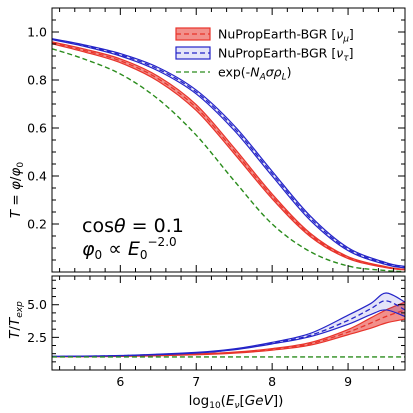 The width and height of the screenshot is (413, 413). I want to click on y-axis-label-bottom: T/Texp, so click(16, 320).